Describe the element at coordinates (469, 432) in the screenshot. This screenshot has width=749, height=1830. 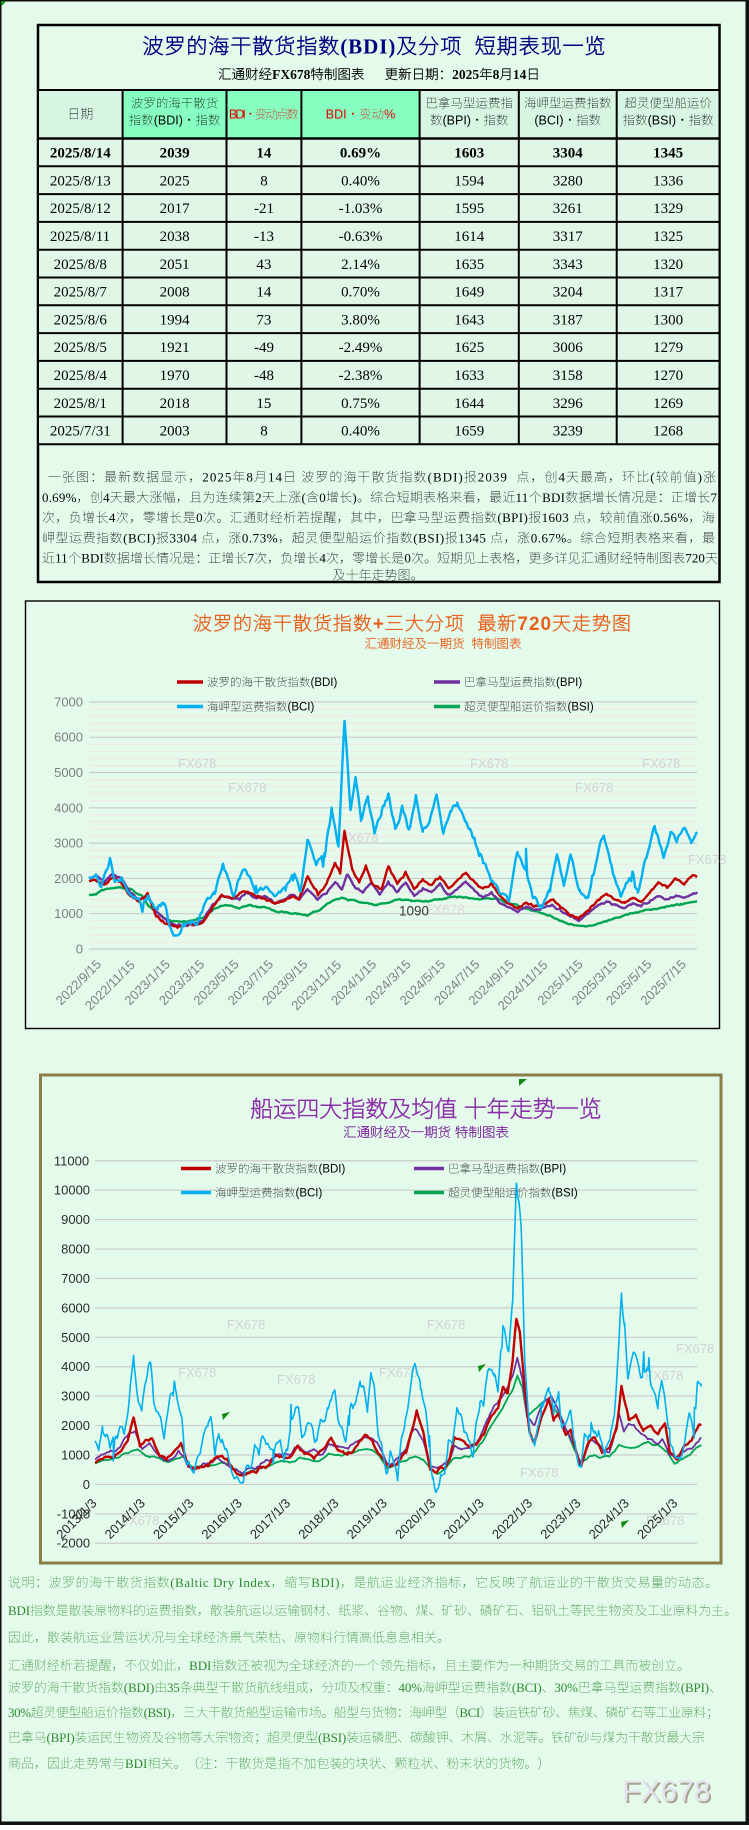
I see `svg-text: 1659` at that location.